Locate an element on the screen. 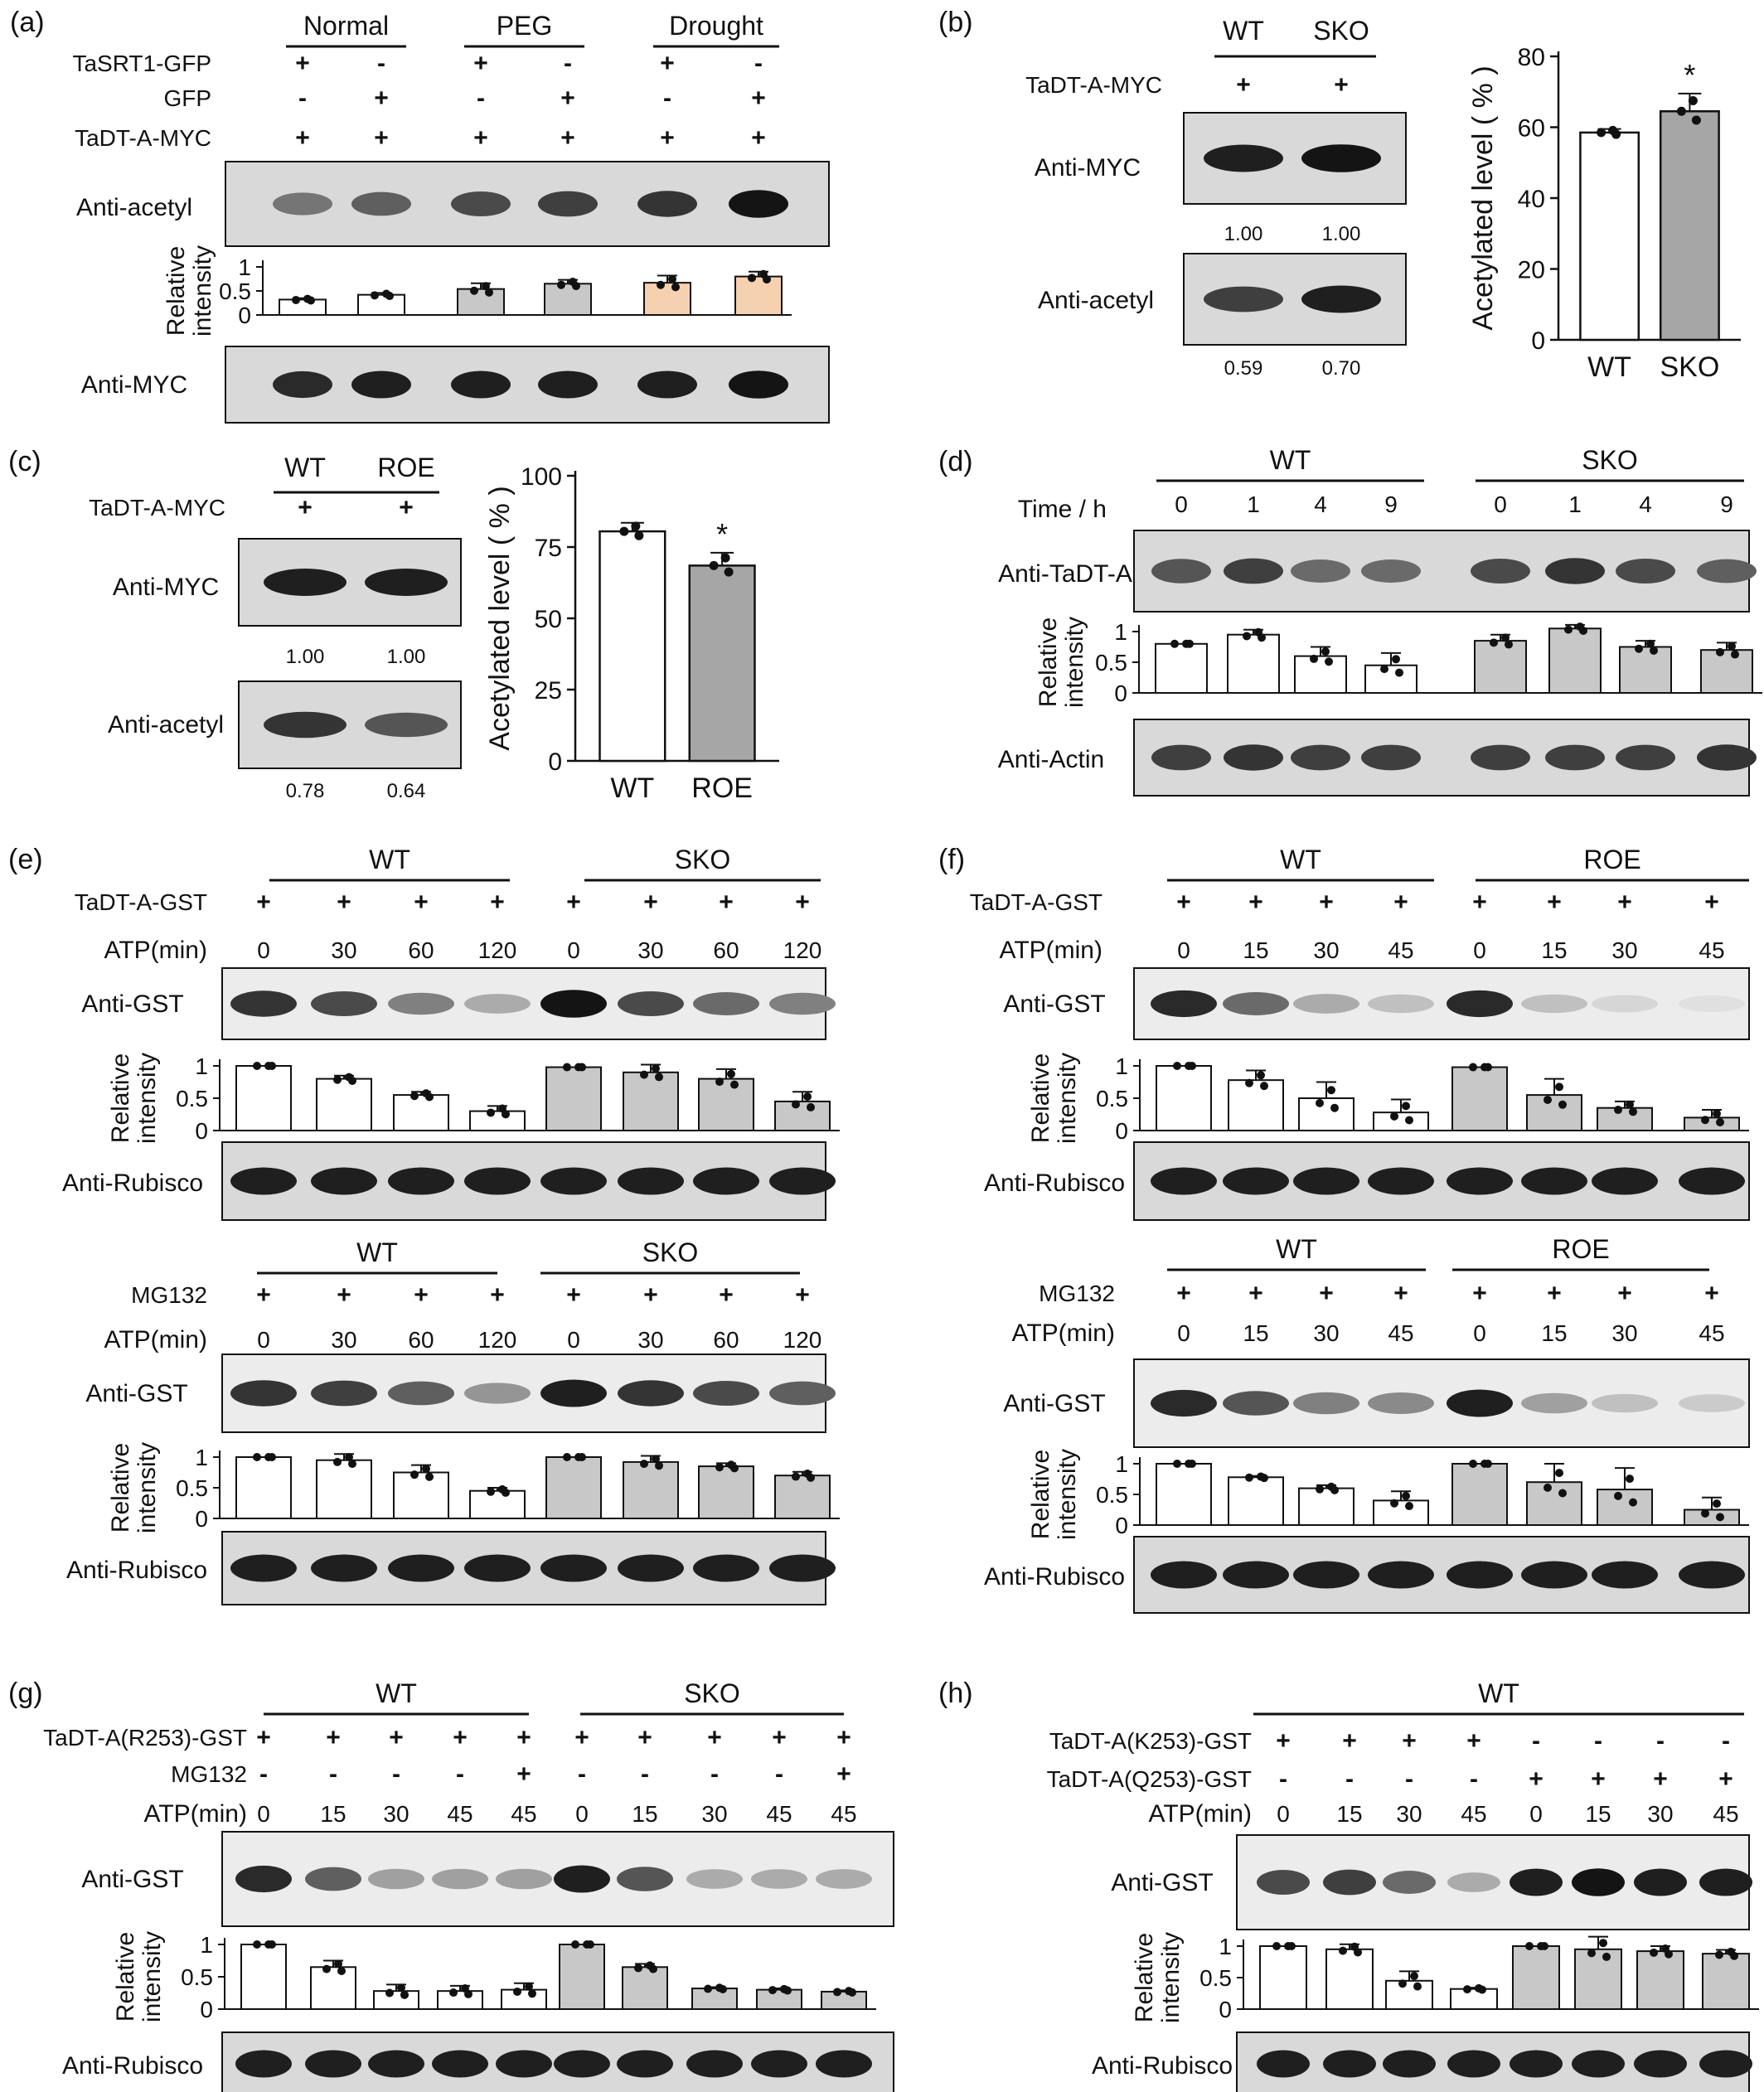 This screenshot has height=2092, width=1764. y-tick-label: 1 is located at coordinates (201, 1457).